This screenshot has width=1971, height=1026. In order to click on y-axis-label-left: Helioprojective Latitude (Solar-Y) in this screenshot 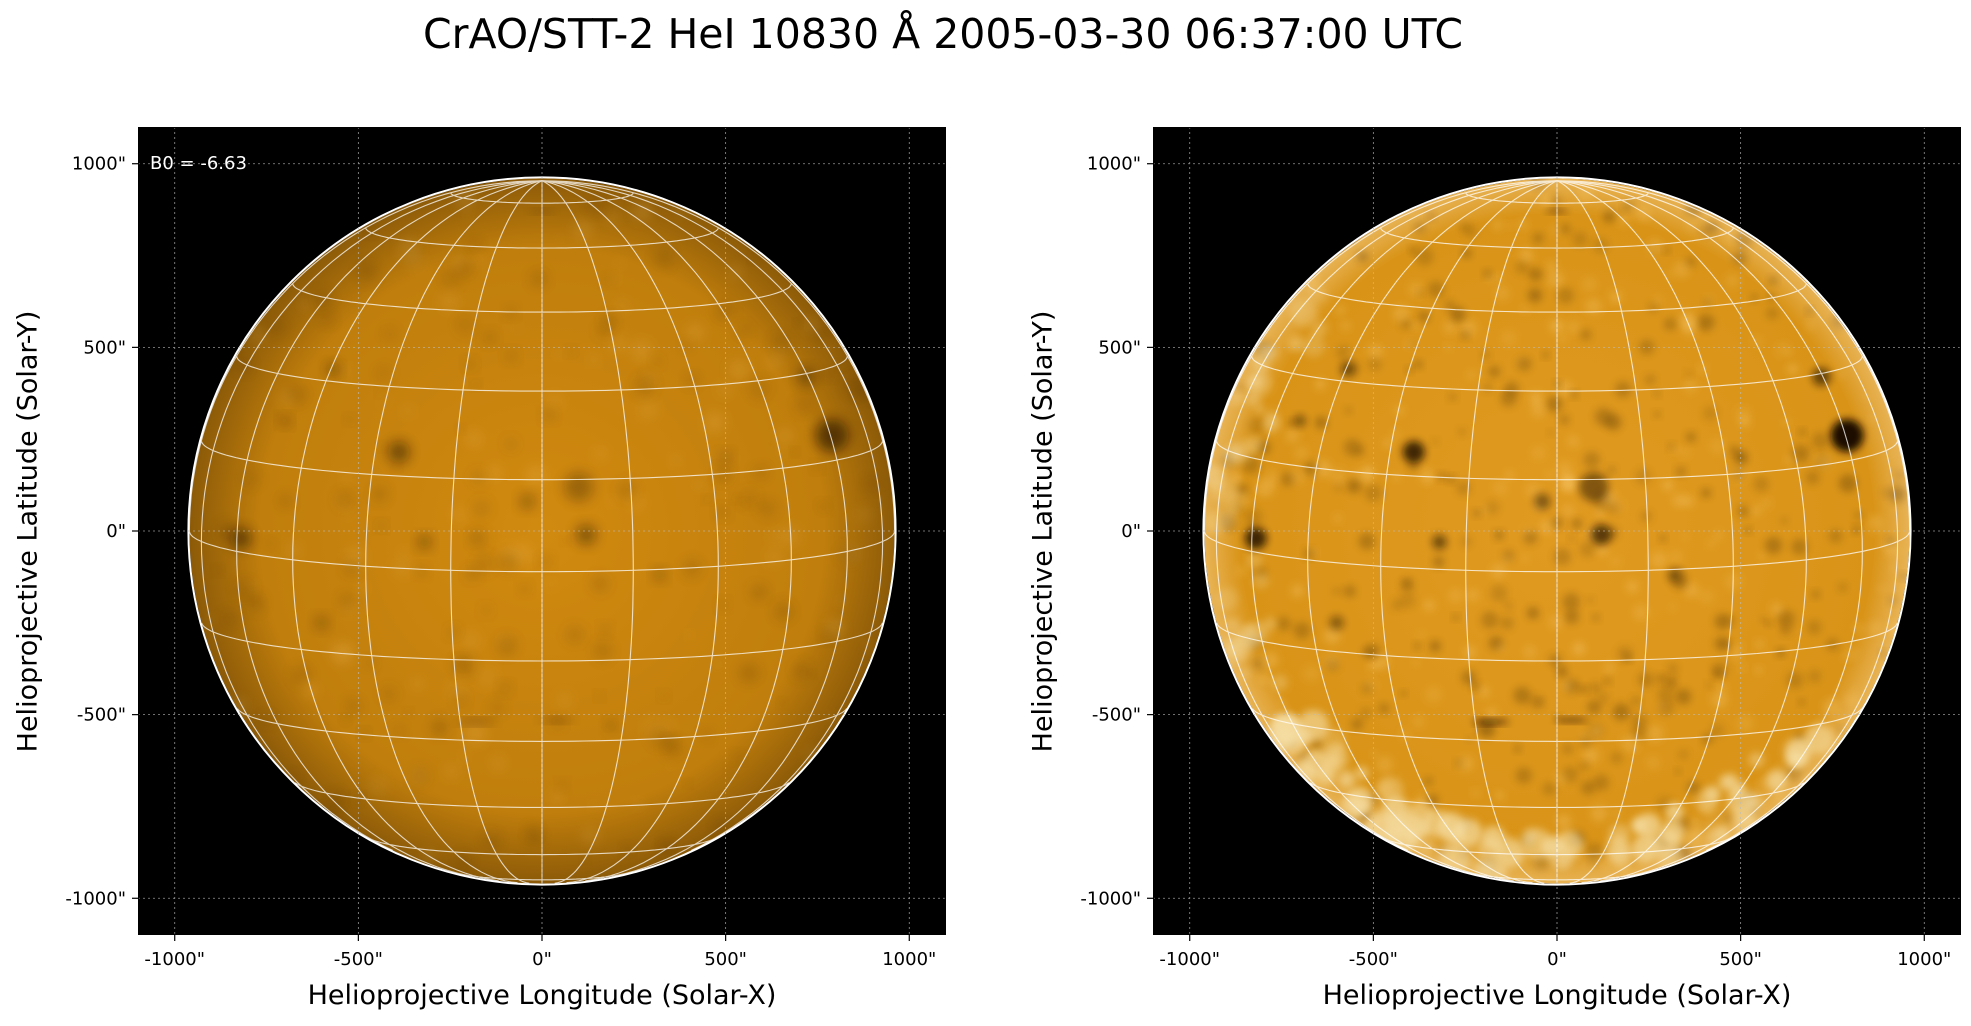, I will do `click(28, 531)`.